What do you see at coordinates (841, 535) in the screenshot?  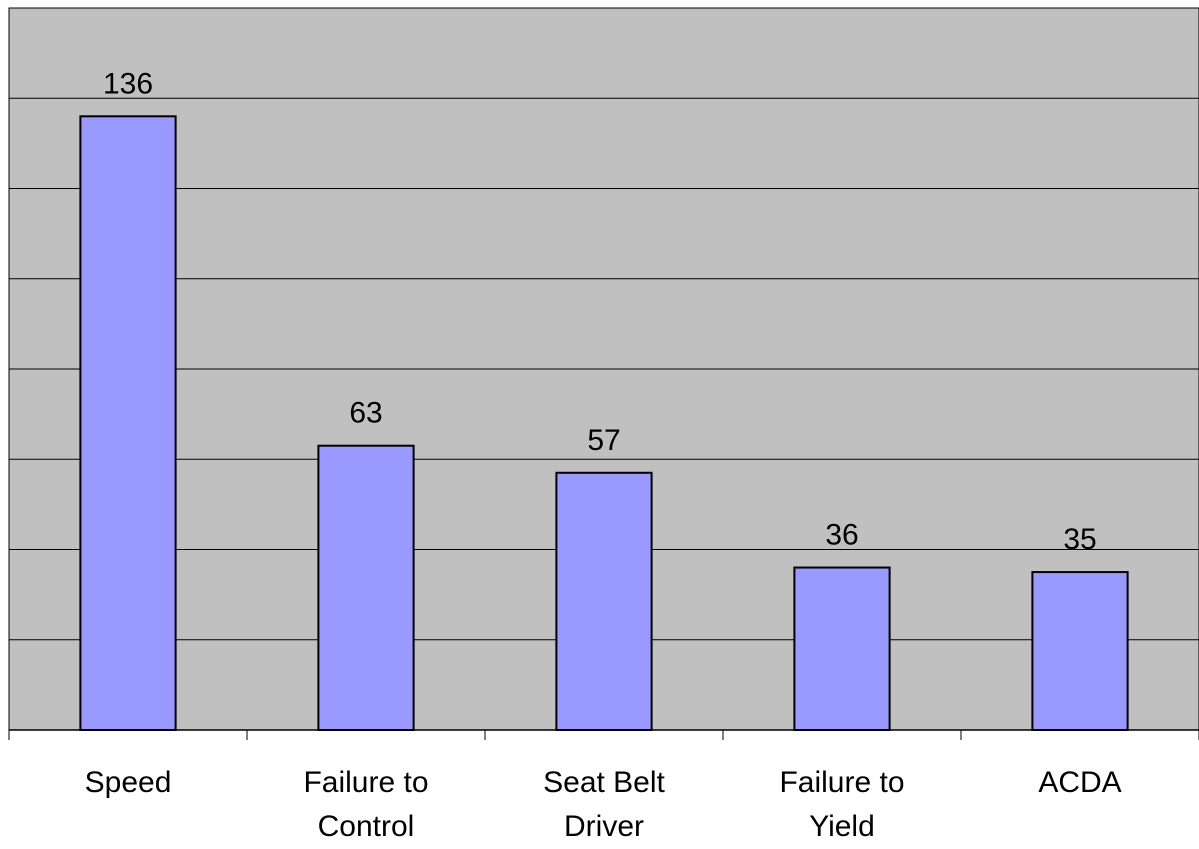 I see `data-label: 36` at bounding box center [841, 535].